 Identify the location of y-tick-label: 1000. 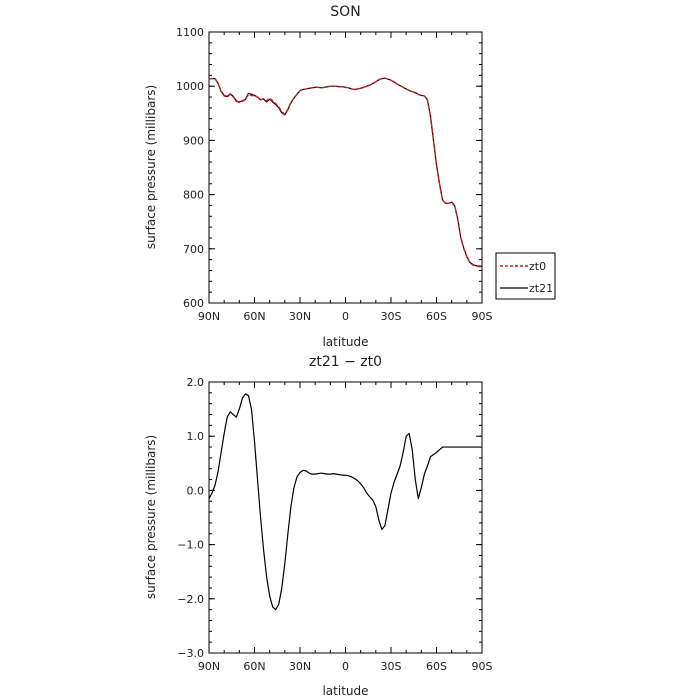
(190, 86).